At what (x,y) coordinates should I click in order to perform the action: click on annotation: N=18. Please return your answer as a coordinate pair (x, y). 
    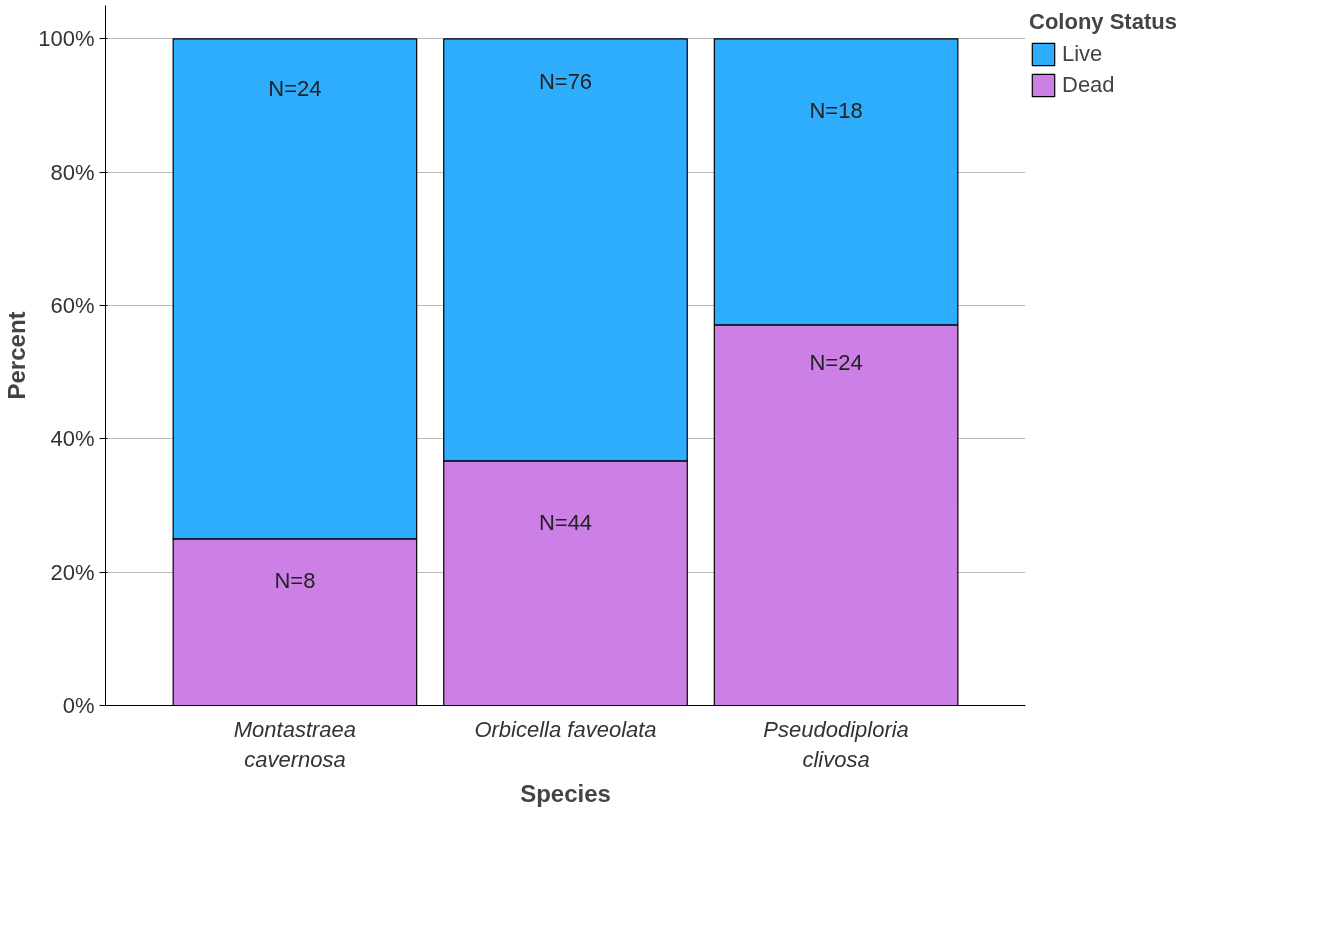
    Looking at the image, I should click on (836, 110).